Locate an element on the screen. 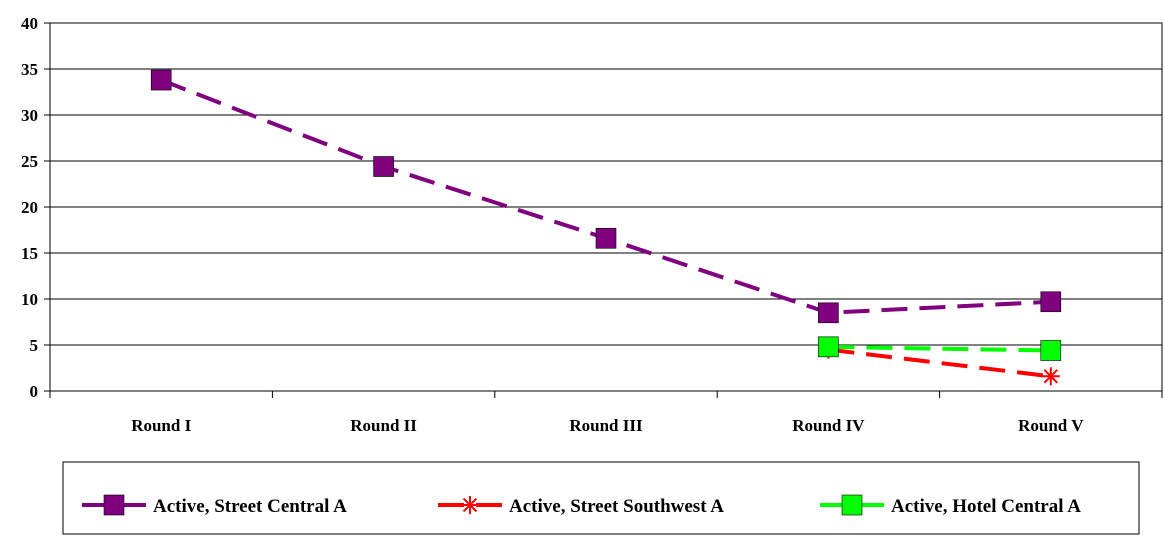  x-tick-label: Round IV is located at coordinates (828, 425).